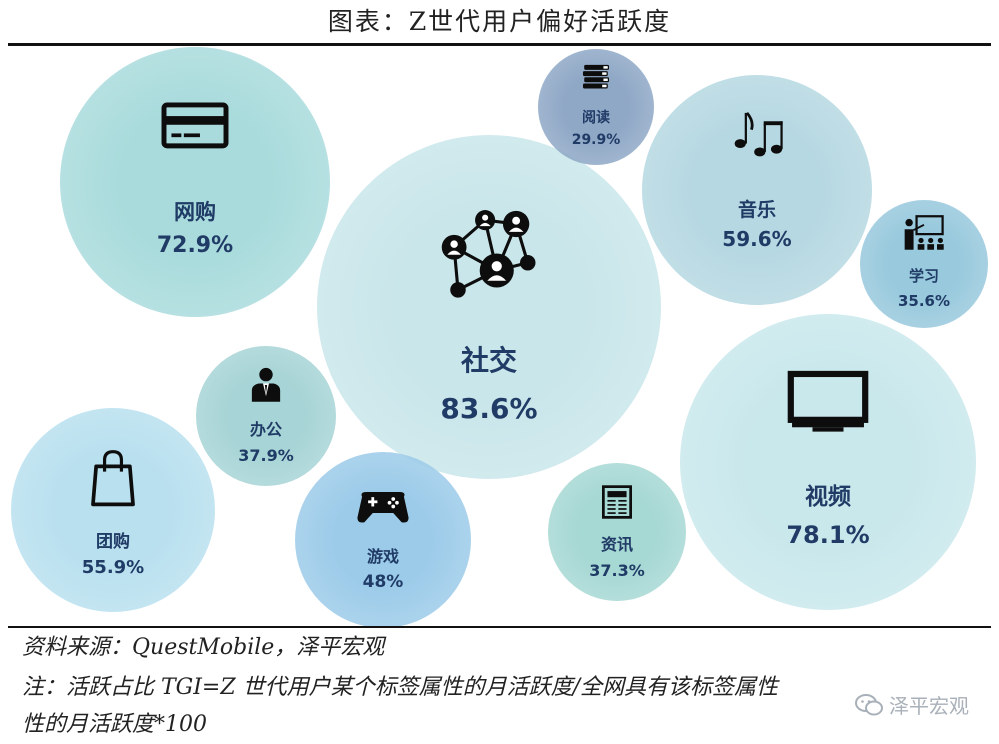 The height and width of the screenshot is (744, 999). I want to click on bubble-3: 网购 72.9%, so click(195, 182).